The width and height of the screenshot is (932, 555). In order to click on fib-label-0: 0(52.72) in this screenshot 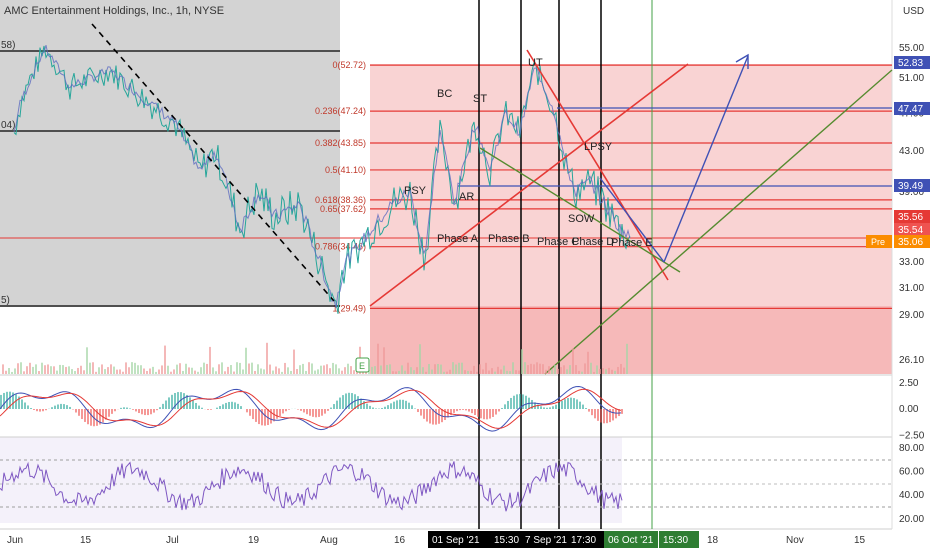, I will do `click(349, 65)`.